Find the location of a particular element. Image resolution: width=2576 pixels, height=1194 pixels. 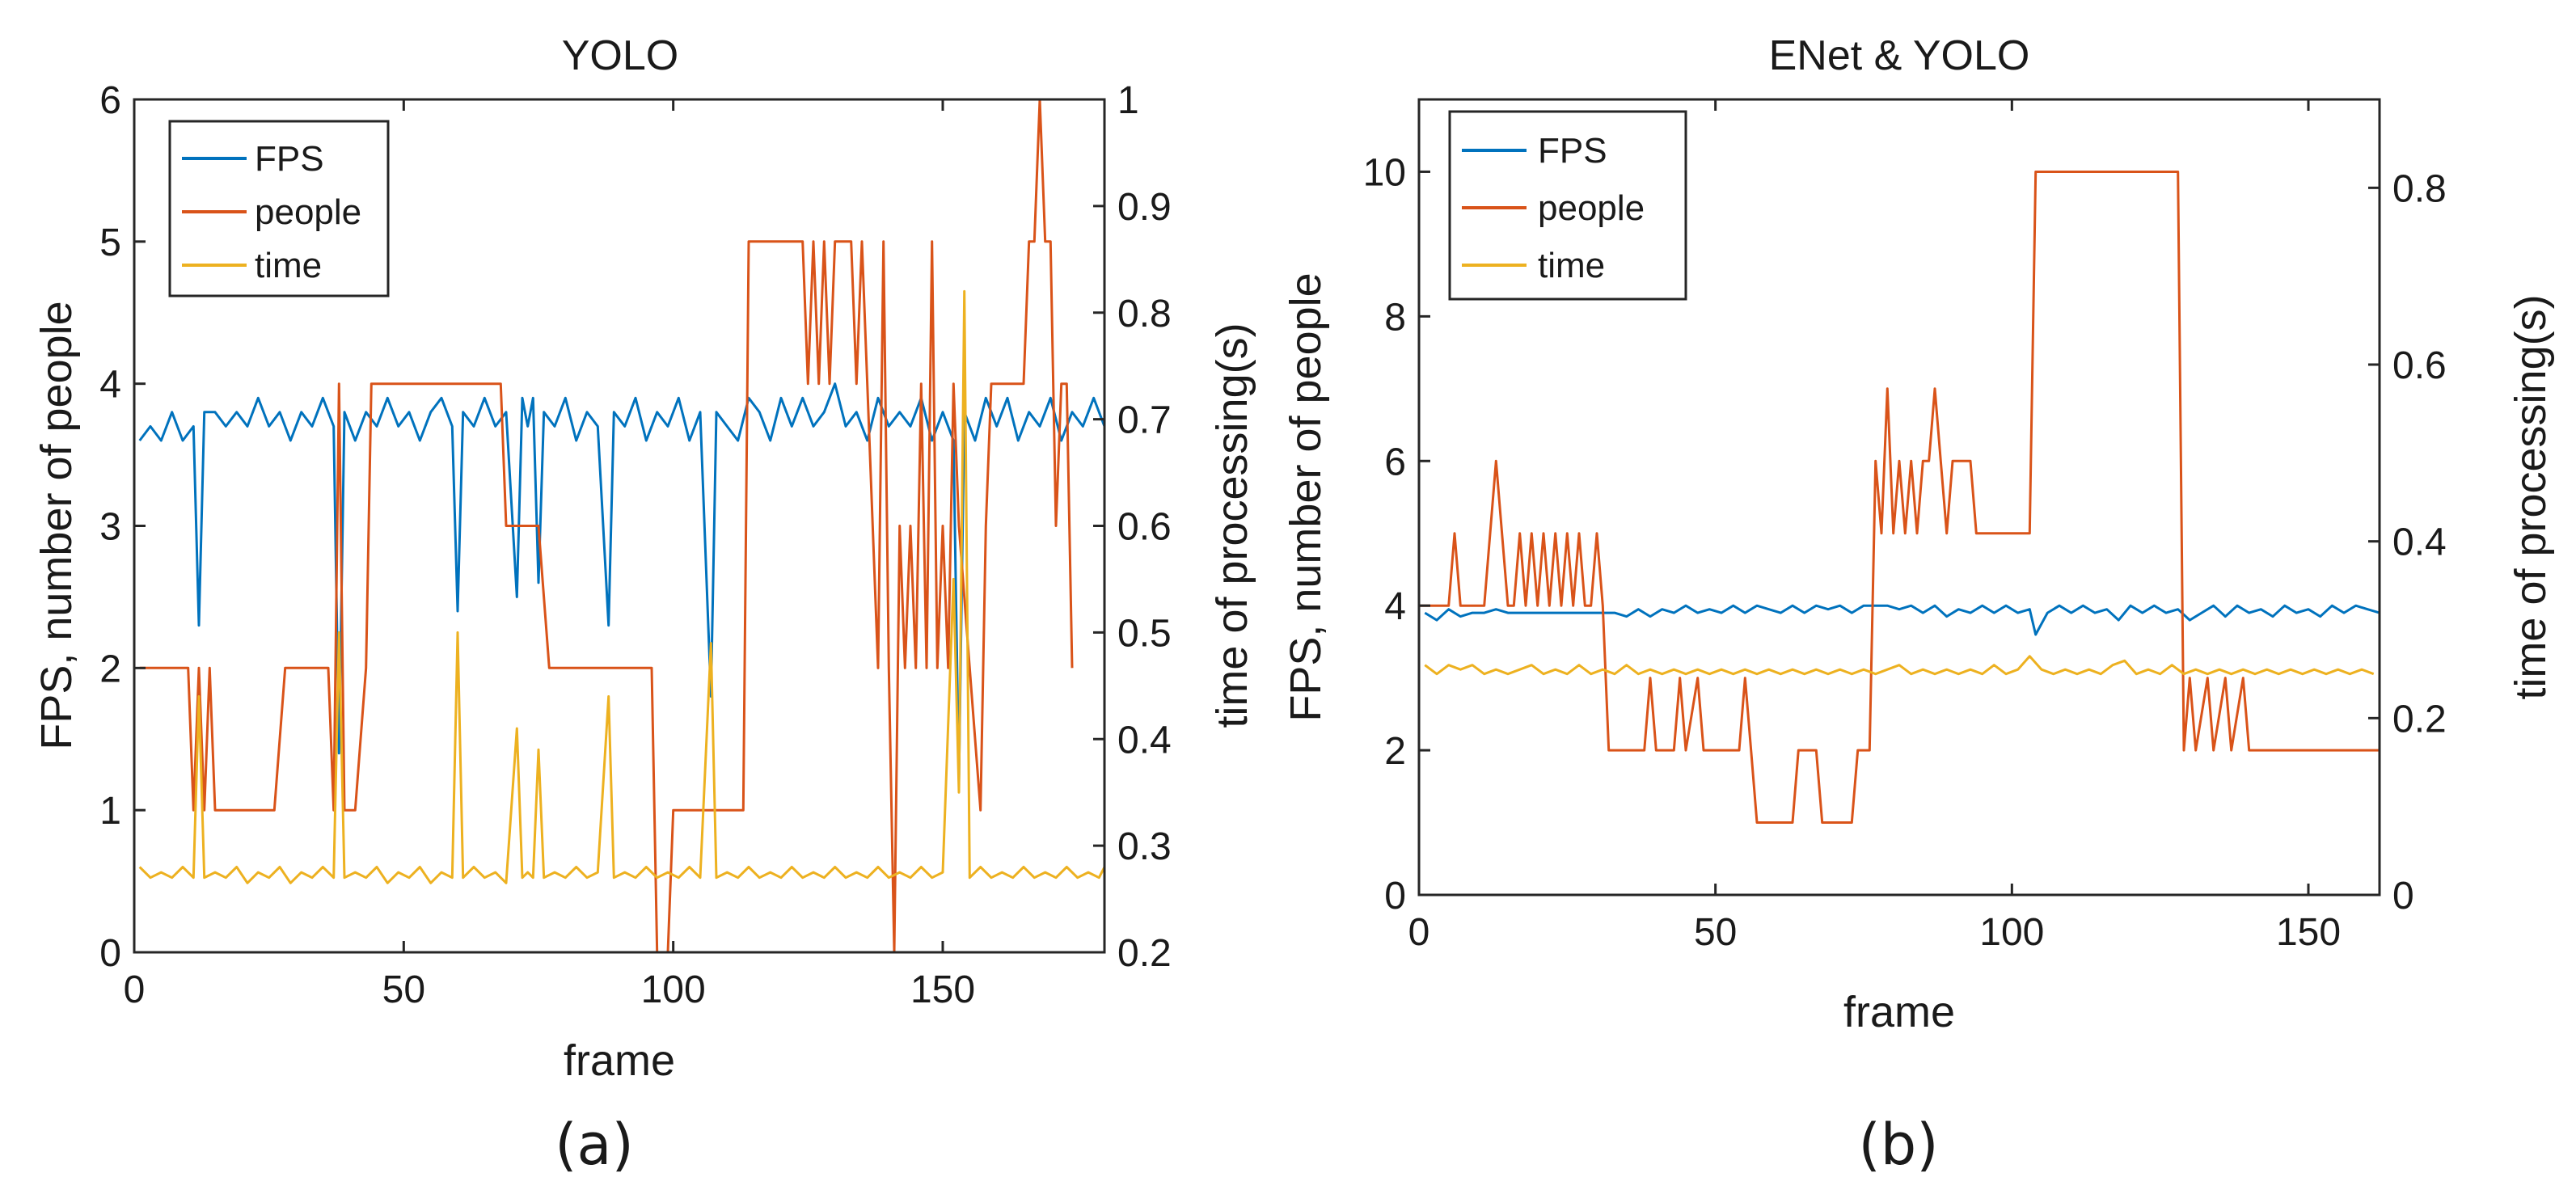

y-tick-label-left: 1 is located at coordinates (110, 811).